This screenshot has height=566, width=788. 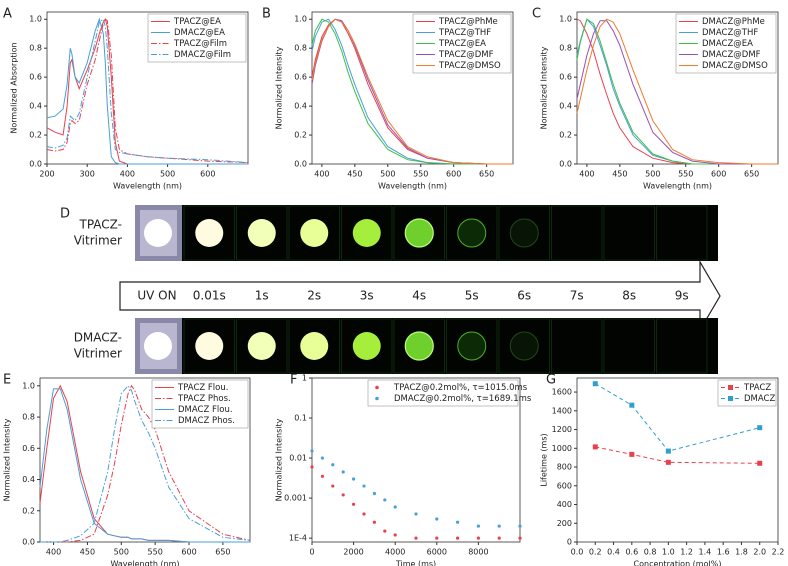 What do you see at coordinates (562, 429) in the screenshot?
I see `y-tick-label: 1200` at bounding box center [562, 429].